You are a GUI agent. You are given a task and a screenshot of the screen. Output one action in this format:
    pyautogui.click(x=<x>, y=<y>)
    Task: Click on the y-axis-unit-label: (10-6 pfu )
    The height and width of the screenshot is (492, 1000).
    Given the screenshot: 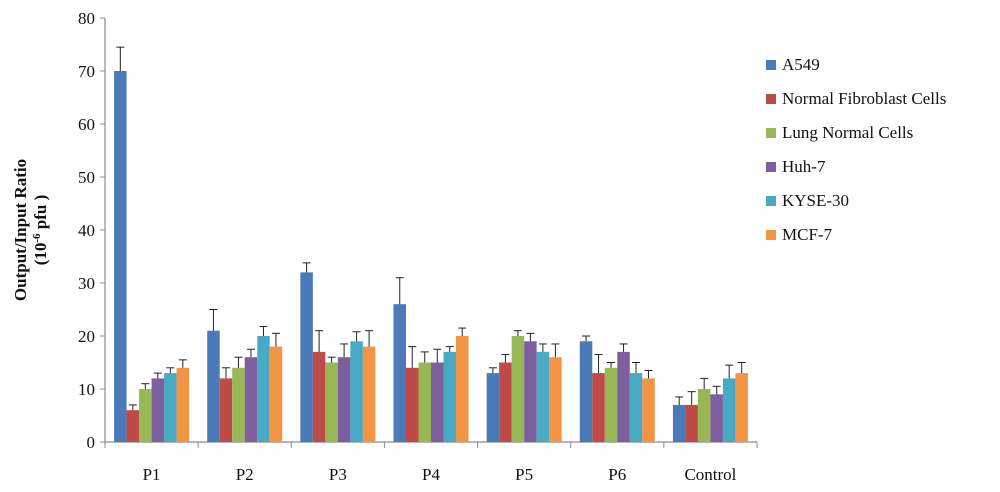 What is the action you would take?
    pyautogui.click(x=40, y=230)
    